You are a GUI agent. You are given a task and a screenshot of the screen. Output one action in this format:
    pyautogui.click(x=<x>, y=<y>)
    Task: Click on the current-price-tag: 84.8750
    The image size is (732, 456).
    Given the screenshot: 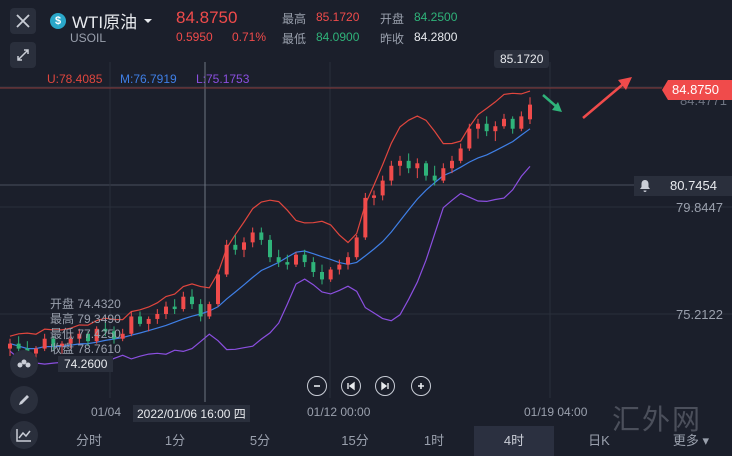 What is the action you would take?
    pyautogui.click(x=697, y=92)
    